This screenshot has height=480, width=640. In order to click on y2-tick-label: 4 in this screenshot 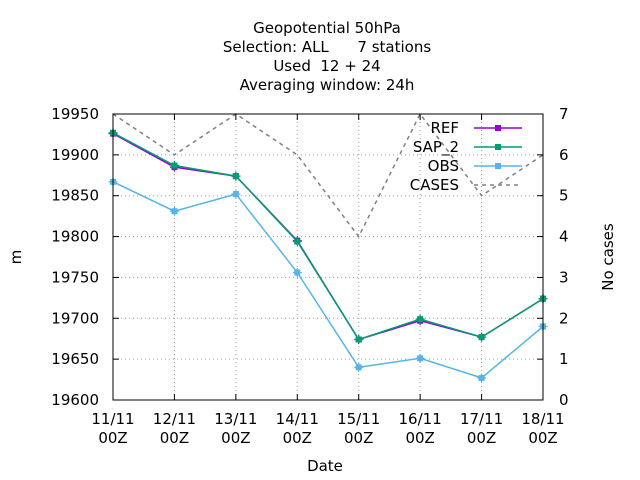, I will do `click(564, 237)`.